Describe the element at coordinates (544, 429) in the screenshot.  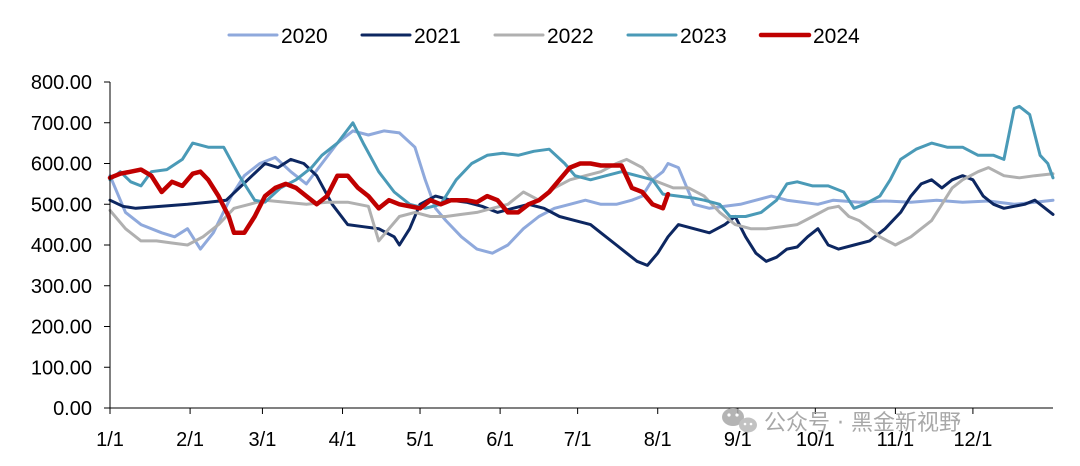
I see `x-tick-layer: 1/1 2/1 3/1 4/1 5/1 6/1 7/1 8/1 9/1 10/1 11/1 12/1` at that location.